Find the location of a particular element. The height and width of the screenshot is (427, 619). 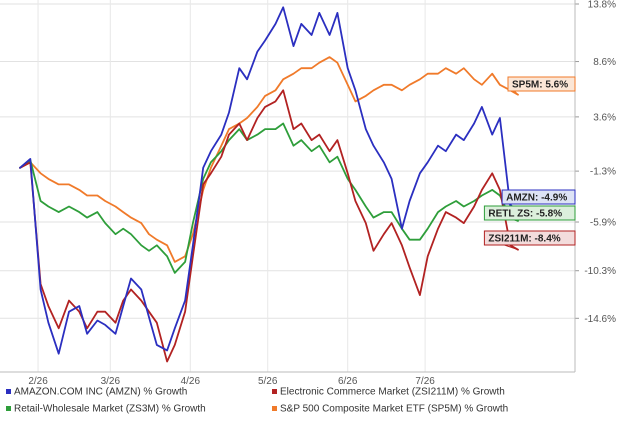

x-tick-label: 3/26 is located at coordinates (111, 381).